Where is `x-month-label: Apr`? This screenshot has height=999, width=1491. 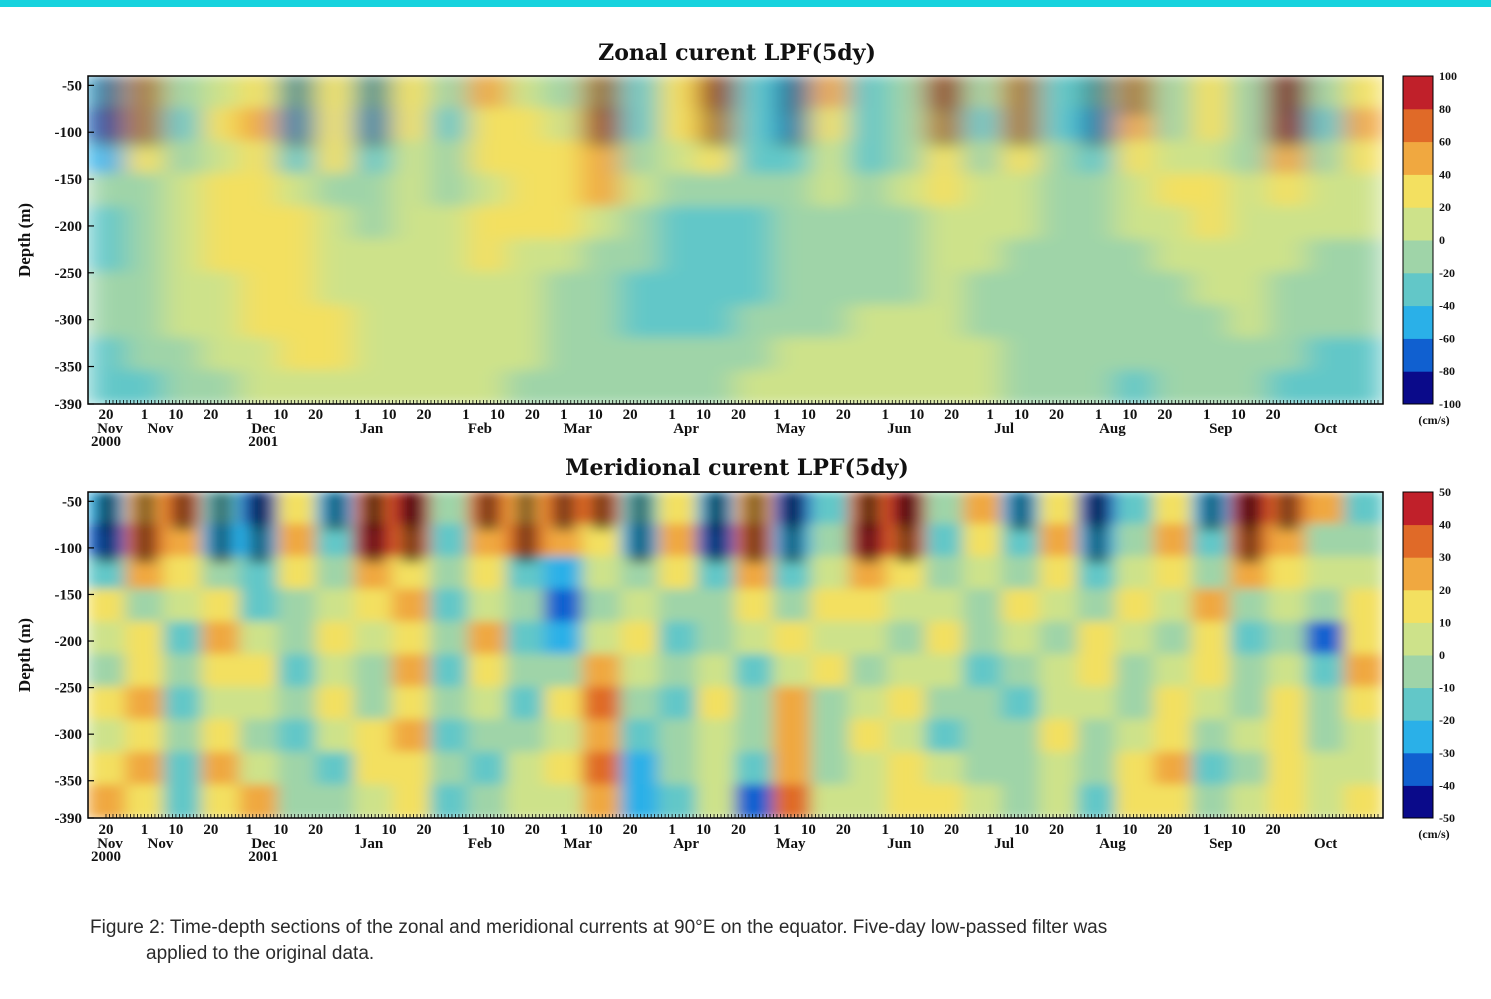
x-month-label: Apr is located at coordinates (686, 844).